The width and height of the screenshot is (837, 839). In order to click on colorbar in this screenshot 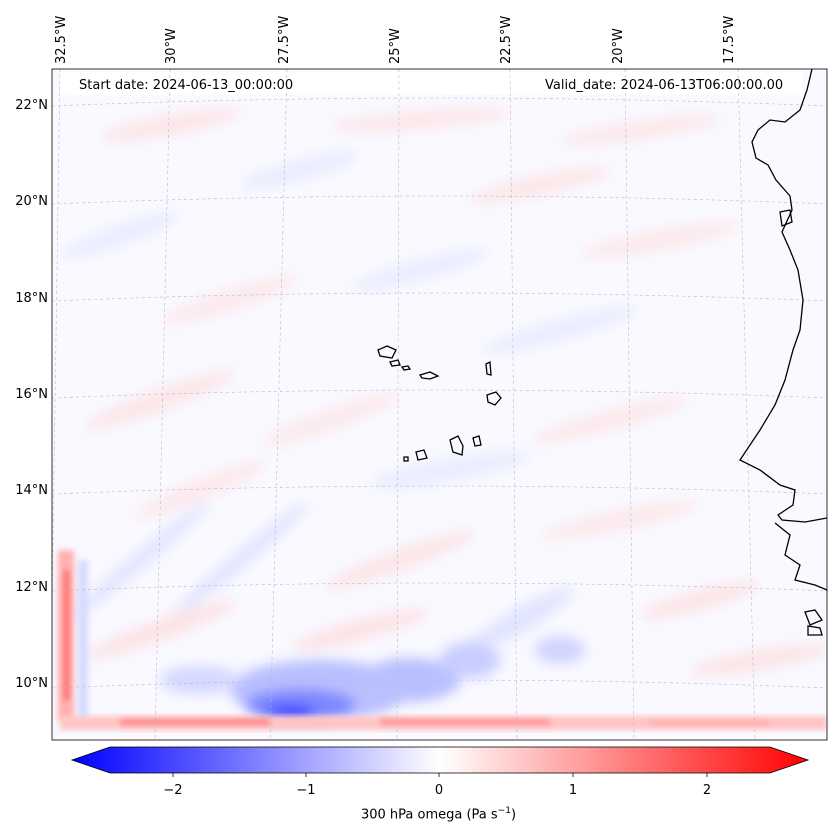, I will do `click(440, 761)`.